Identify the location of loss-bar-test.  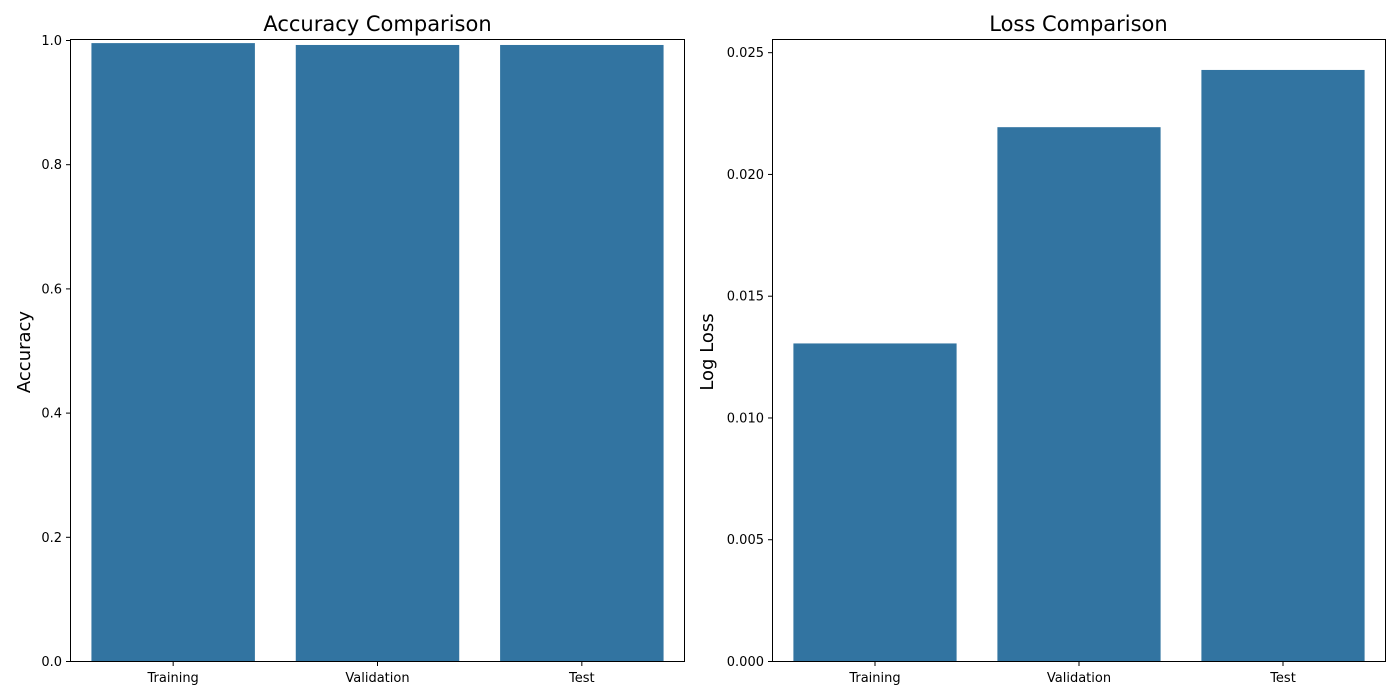
(1283, 365).